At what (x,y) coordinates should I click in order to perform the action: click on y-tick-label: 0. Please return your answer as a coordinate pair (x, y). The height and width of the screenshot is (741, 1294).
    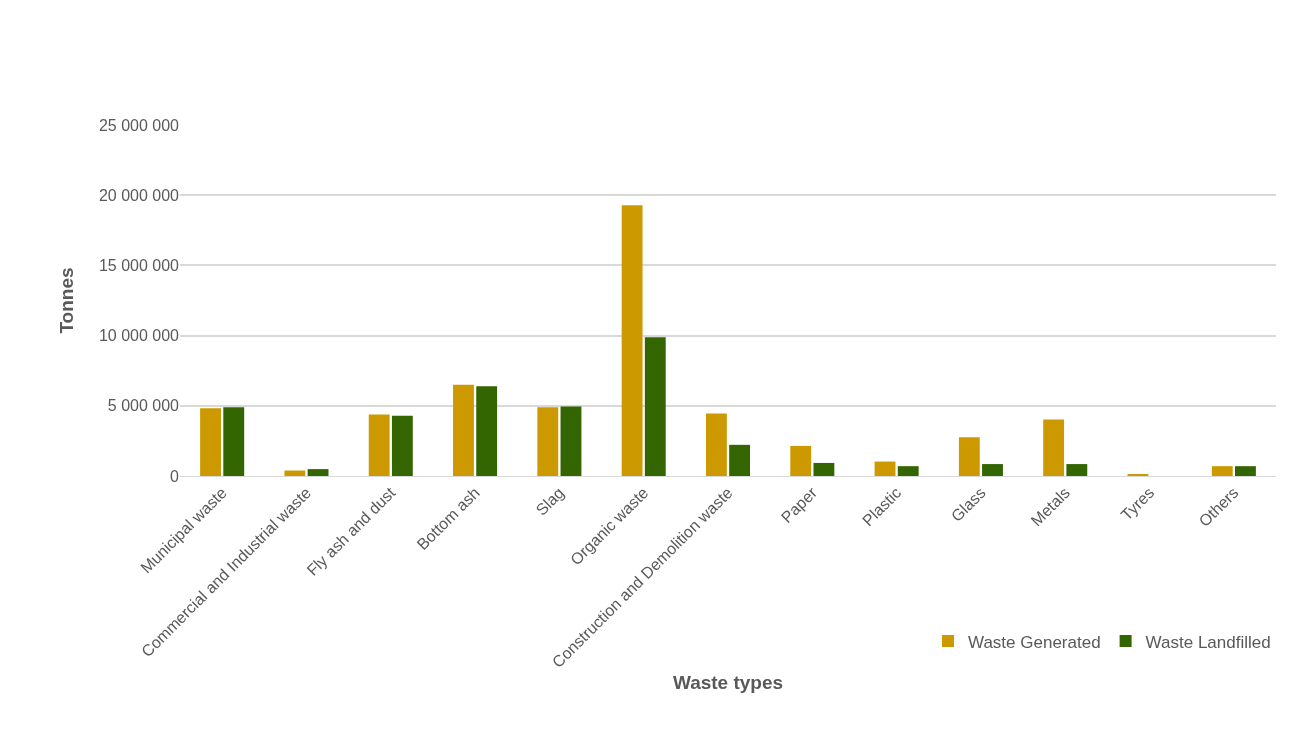
    Looking at the image, I should click on (175, 476).